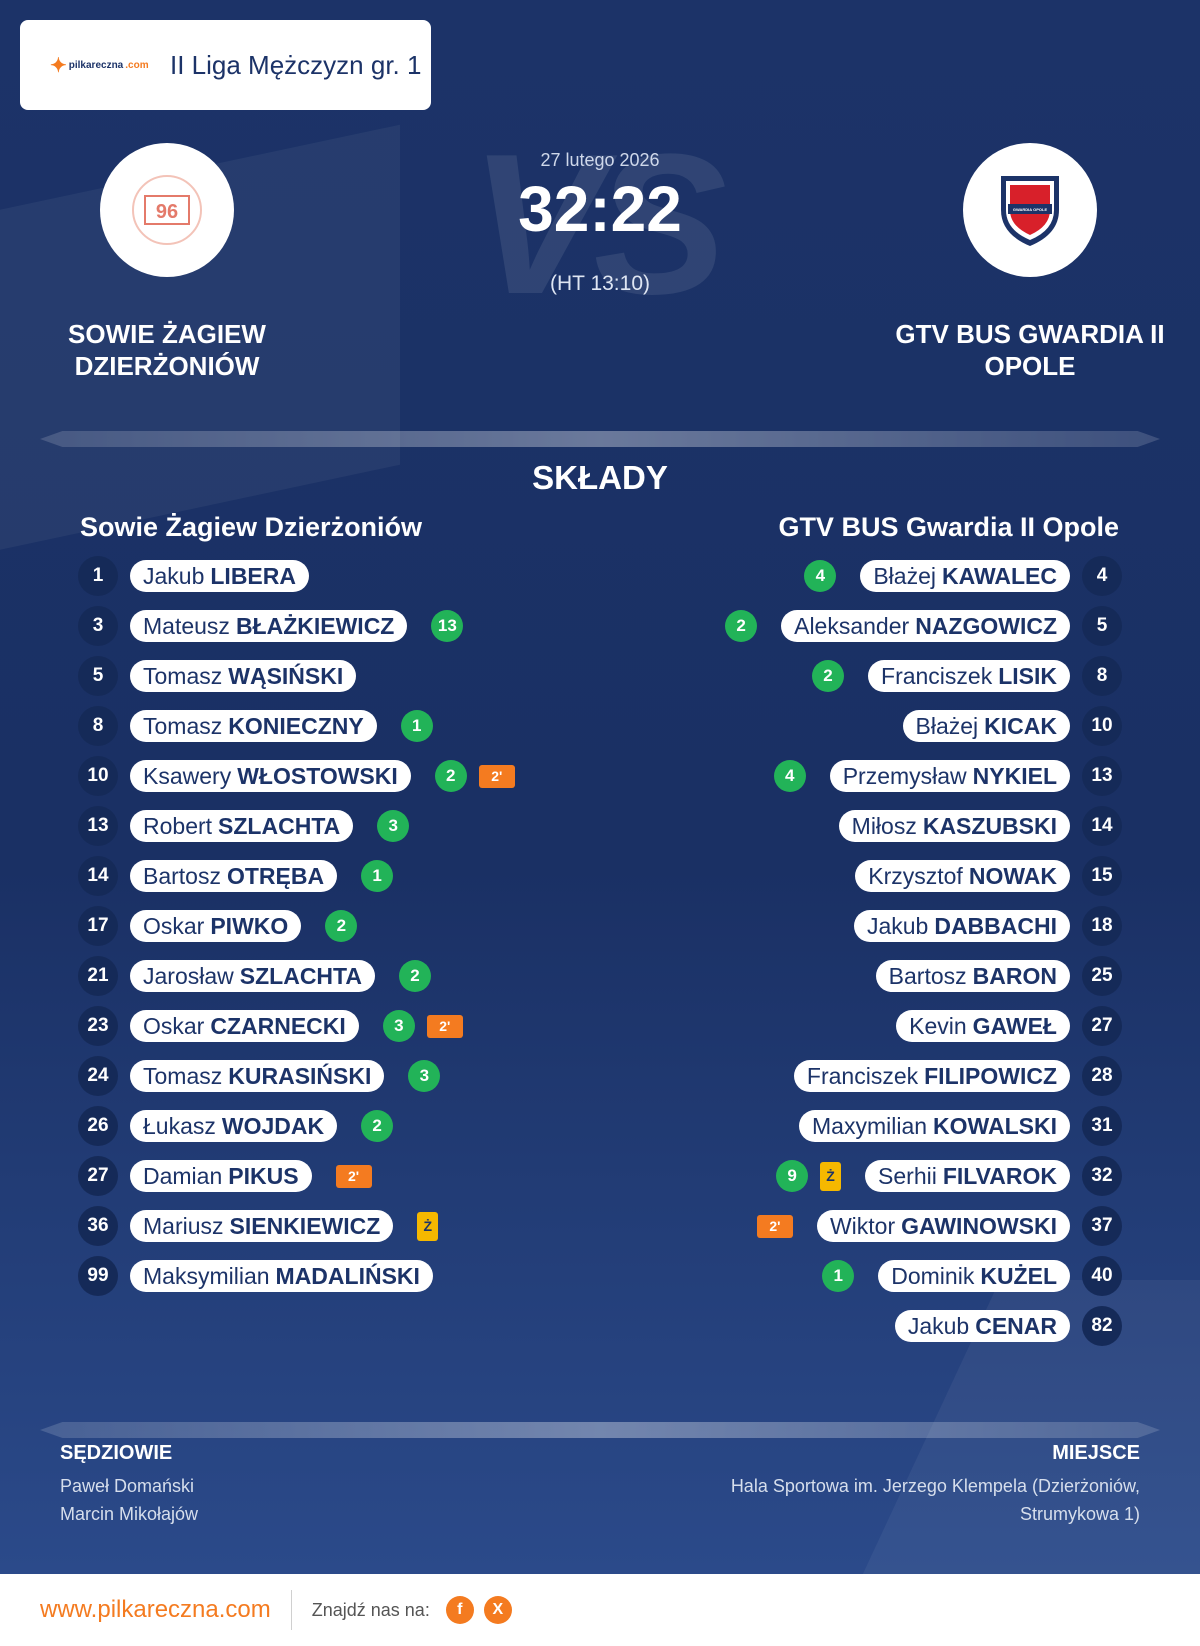 The width and height of the screenshot is (1200, 1646). I want to click on player-row: 14 Miłosz KASZUBSKI, so click(980, 826).